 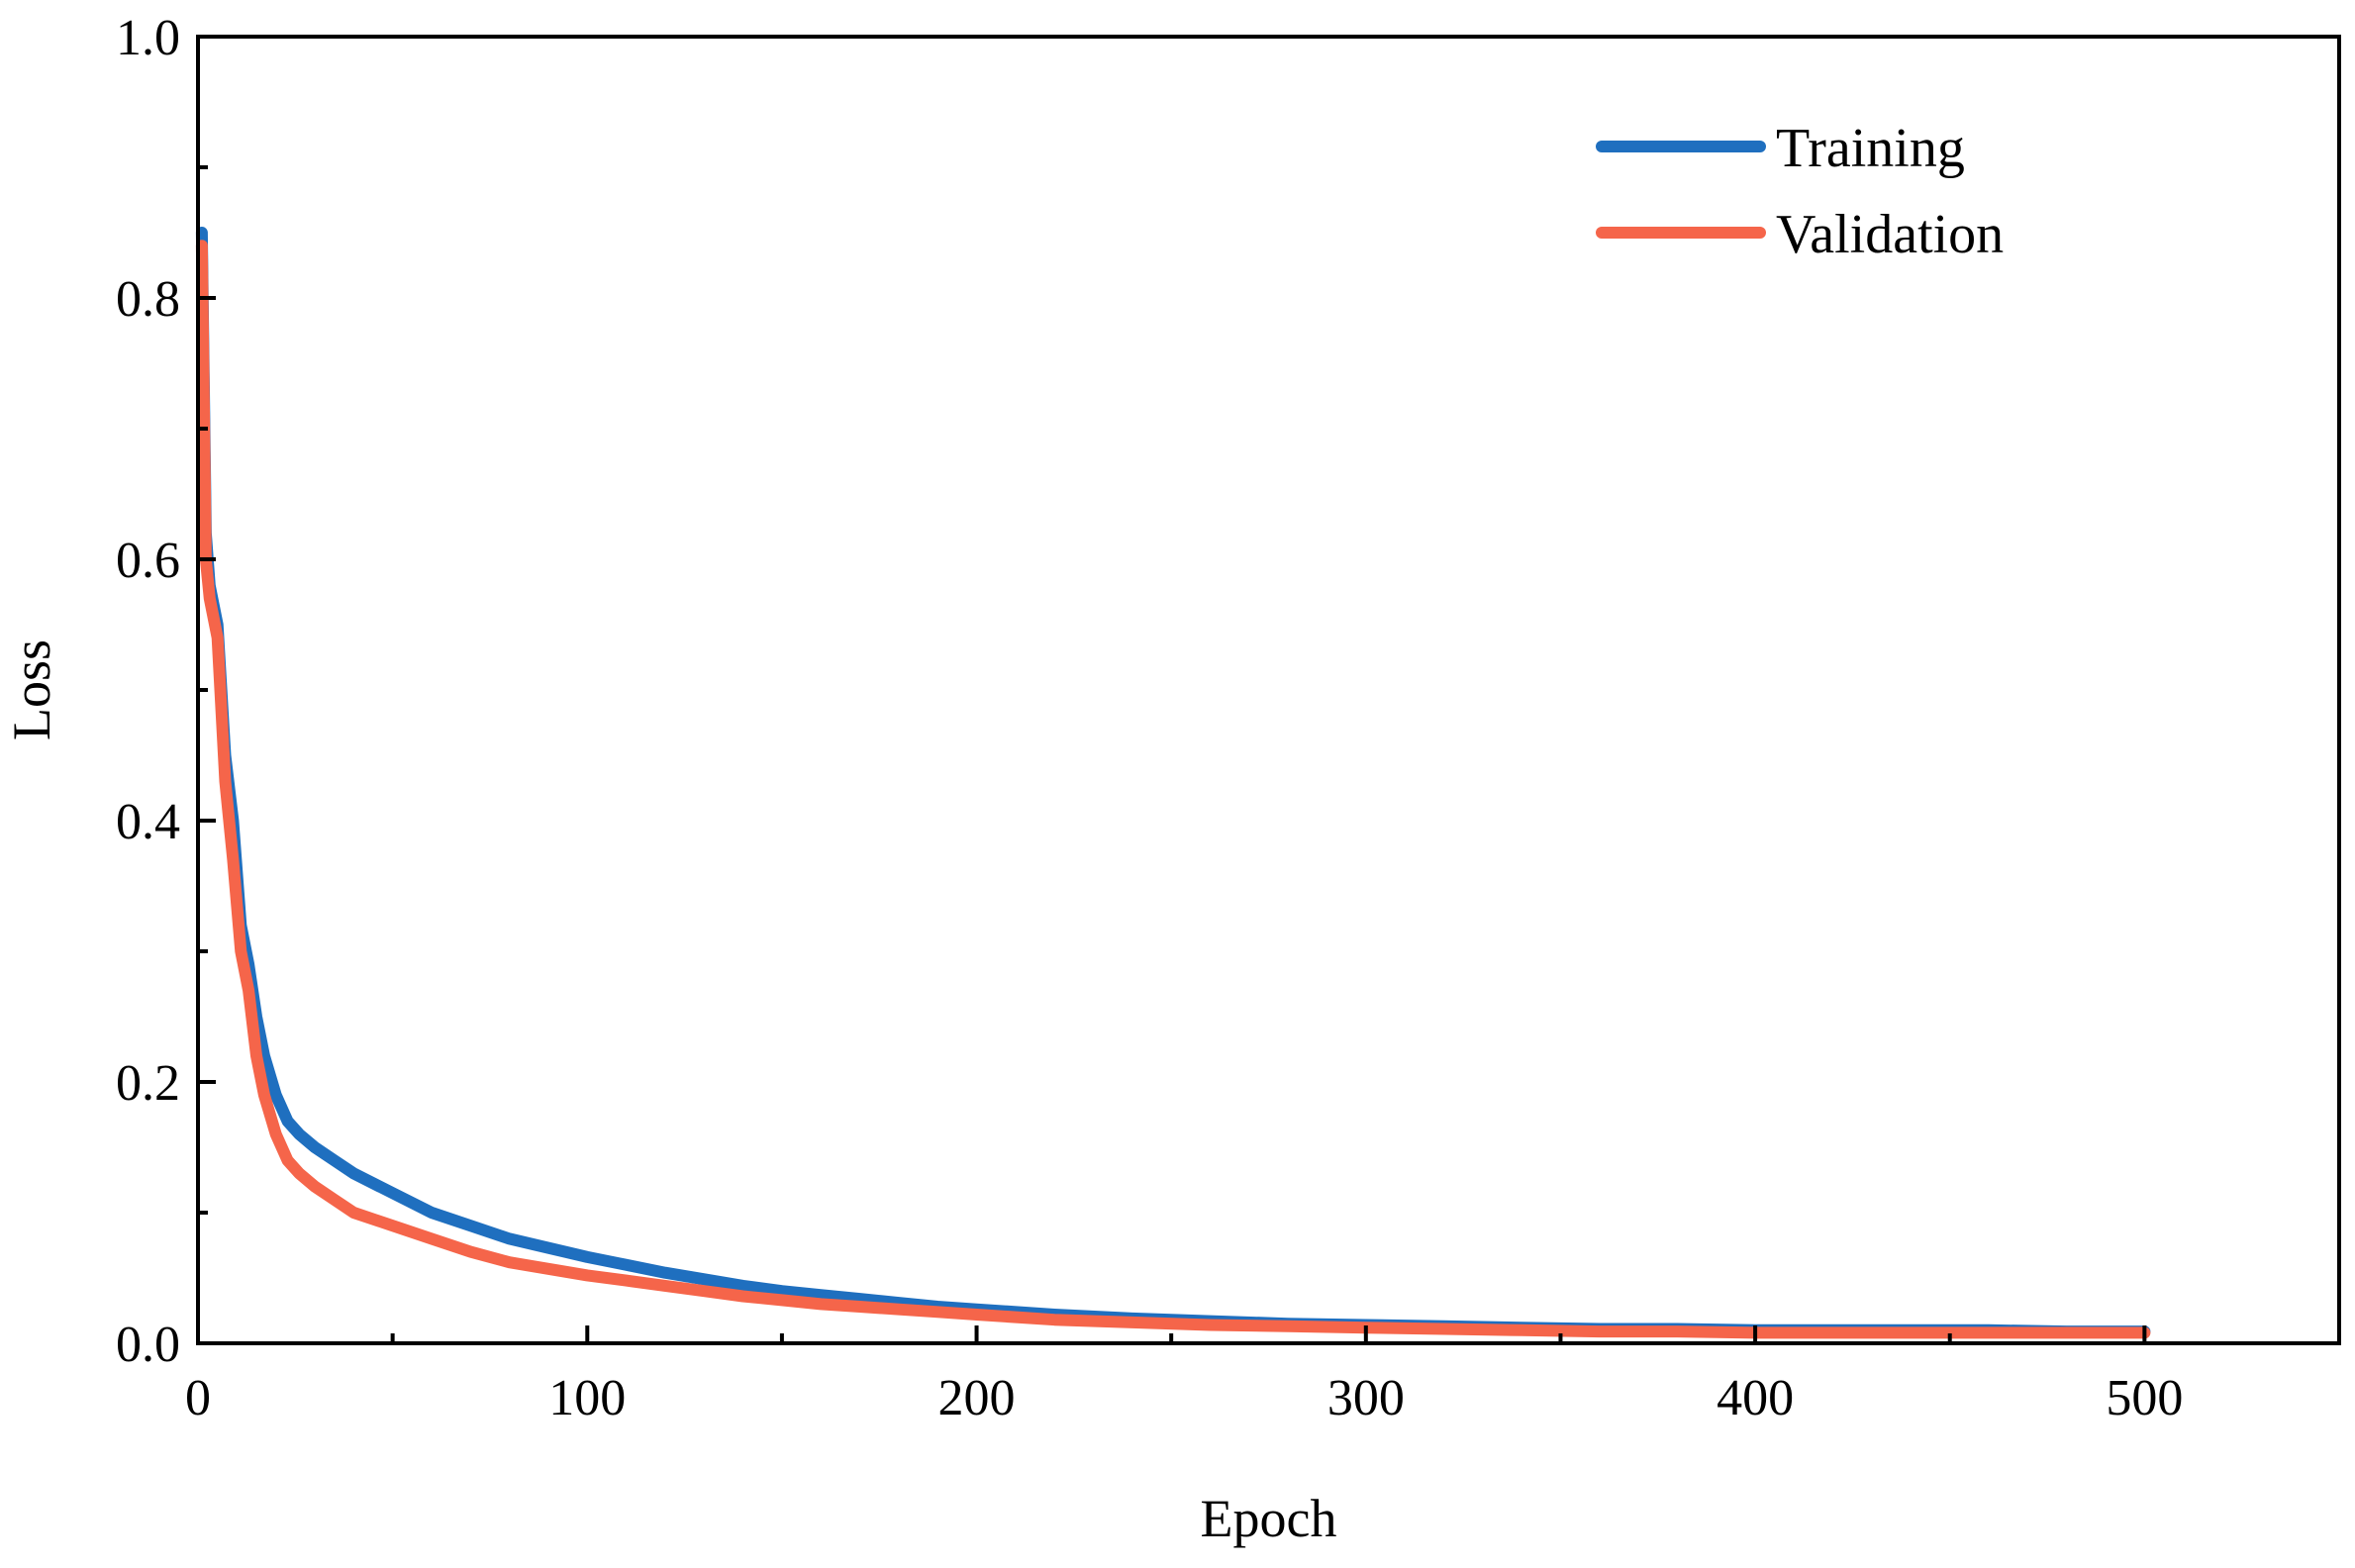 I want to click on x-tick-label: 100, so click(x=587, y=1398).